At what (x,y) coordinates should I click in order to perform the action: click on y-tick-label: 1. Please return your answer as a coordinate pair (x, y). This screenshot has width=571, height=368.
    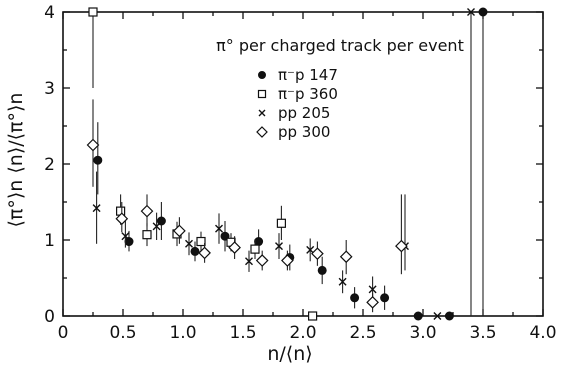
    Looking at the image, I should click on (49, 241).